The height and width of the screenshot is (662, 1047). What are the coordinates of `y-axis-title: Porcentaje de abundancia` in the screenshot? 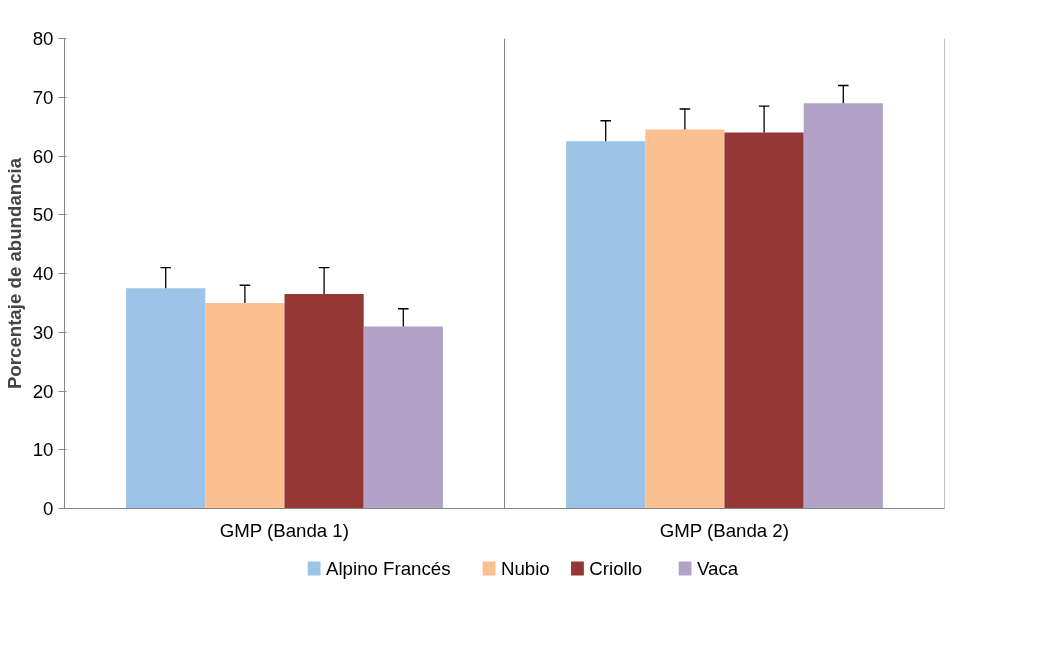 It's located at (14, 273).